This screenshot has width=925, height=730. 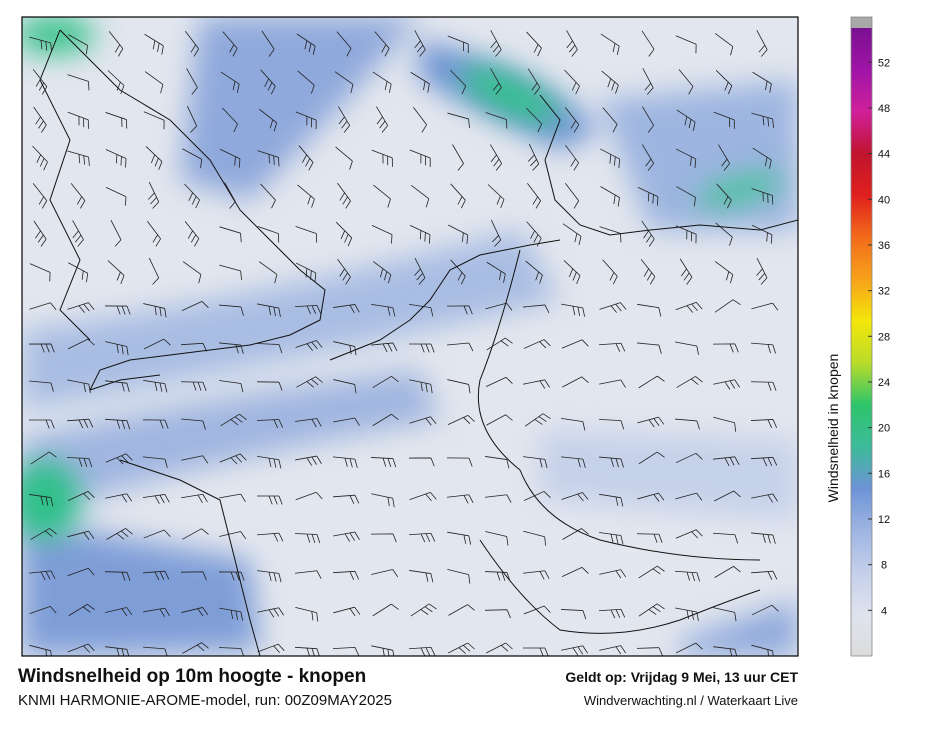 What do you see at coordinates (861, 22) in the screenshot?
I see `colorbar-overflow` at bounding box center [861, 22].